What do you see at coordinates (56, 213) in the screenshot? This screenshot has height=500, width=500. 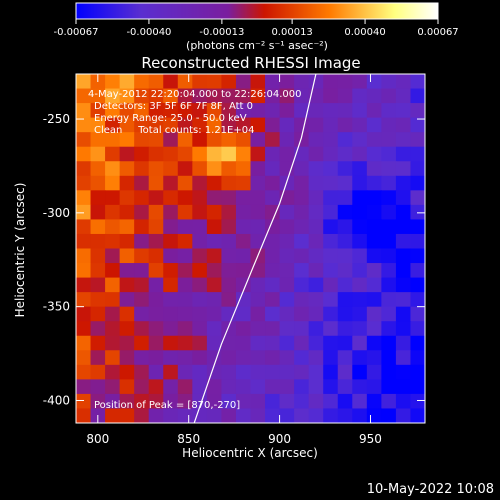 I see `y-tick-label: -300` at bounding box center [56, 213].